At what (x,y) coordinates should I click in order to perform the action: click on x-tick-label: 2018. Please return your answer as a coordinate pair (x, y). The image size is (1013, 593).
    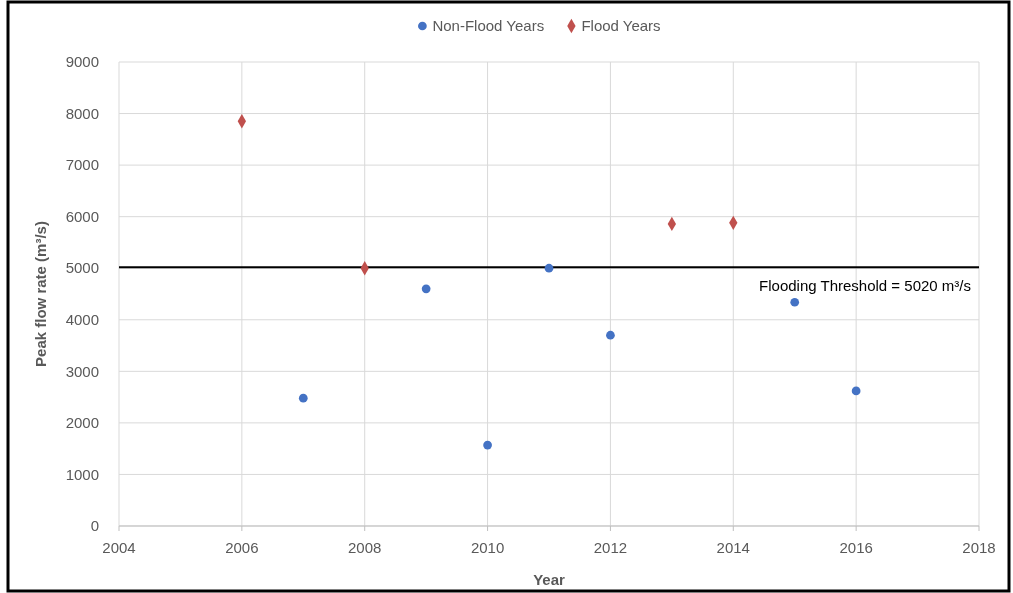
    Looking at the image, I should click on (979, 547).